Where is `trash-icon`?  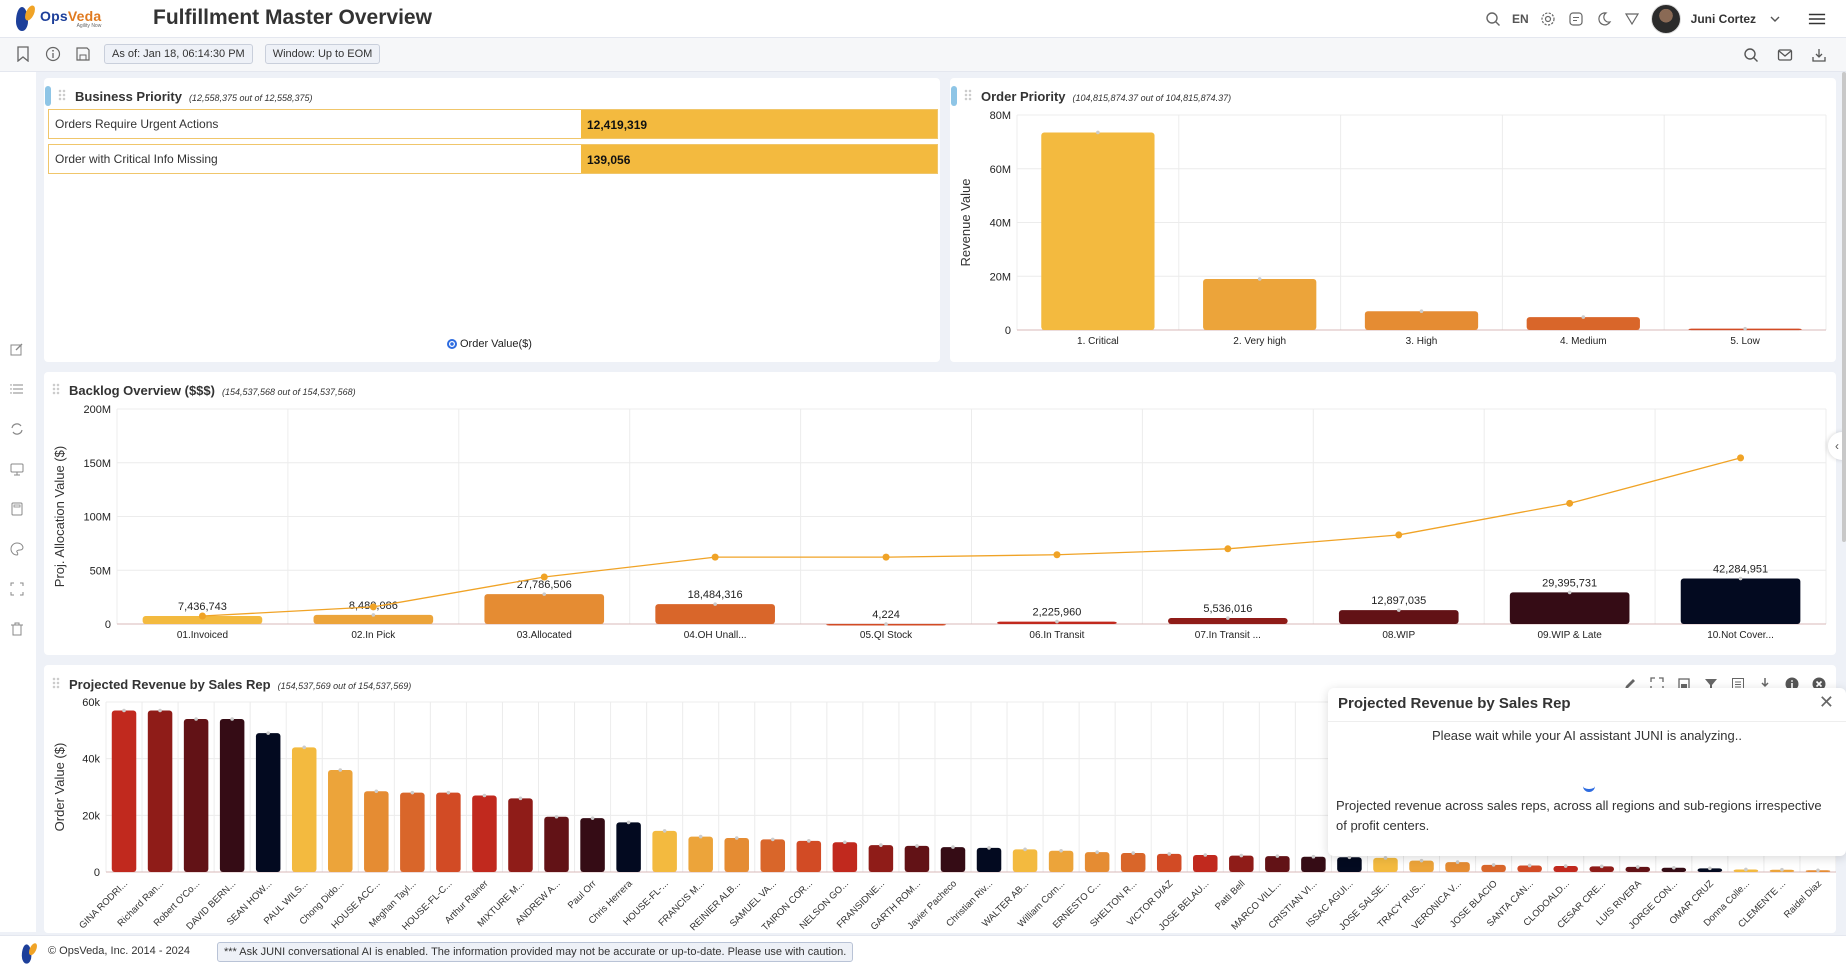 trash-icon is located at coordinates (17, 629).